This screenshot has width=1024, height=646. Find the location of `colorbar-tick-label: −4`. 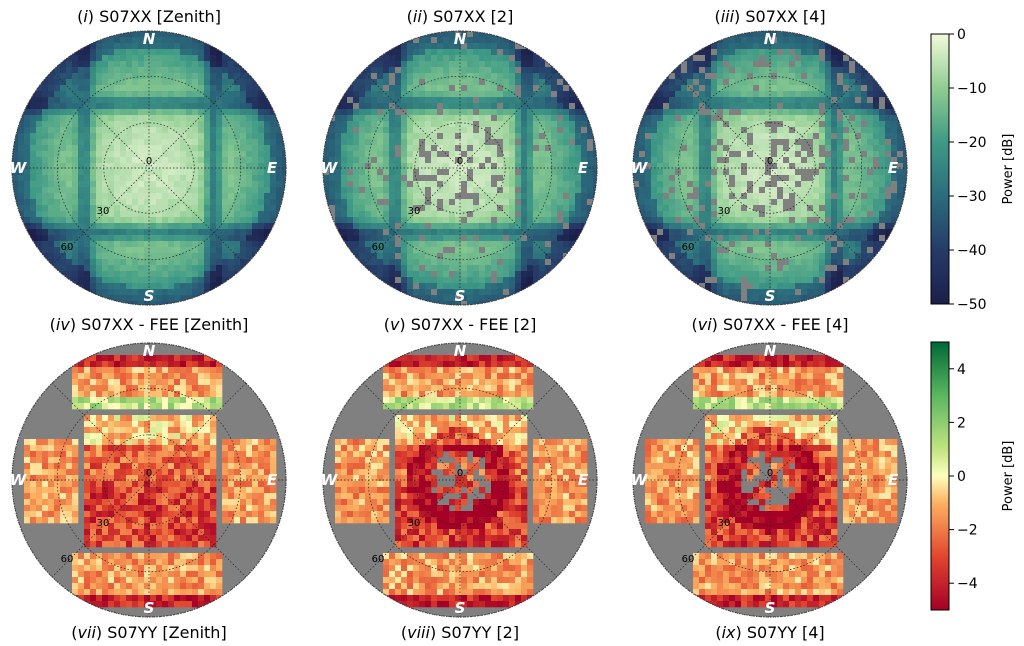

colorbar-tick-label: −4 is located at coordinates (967, 584).